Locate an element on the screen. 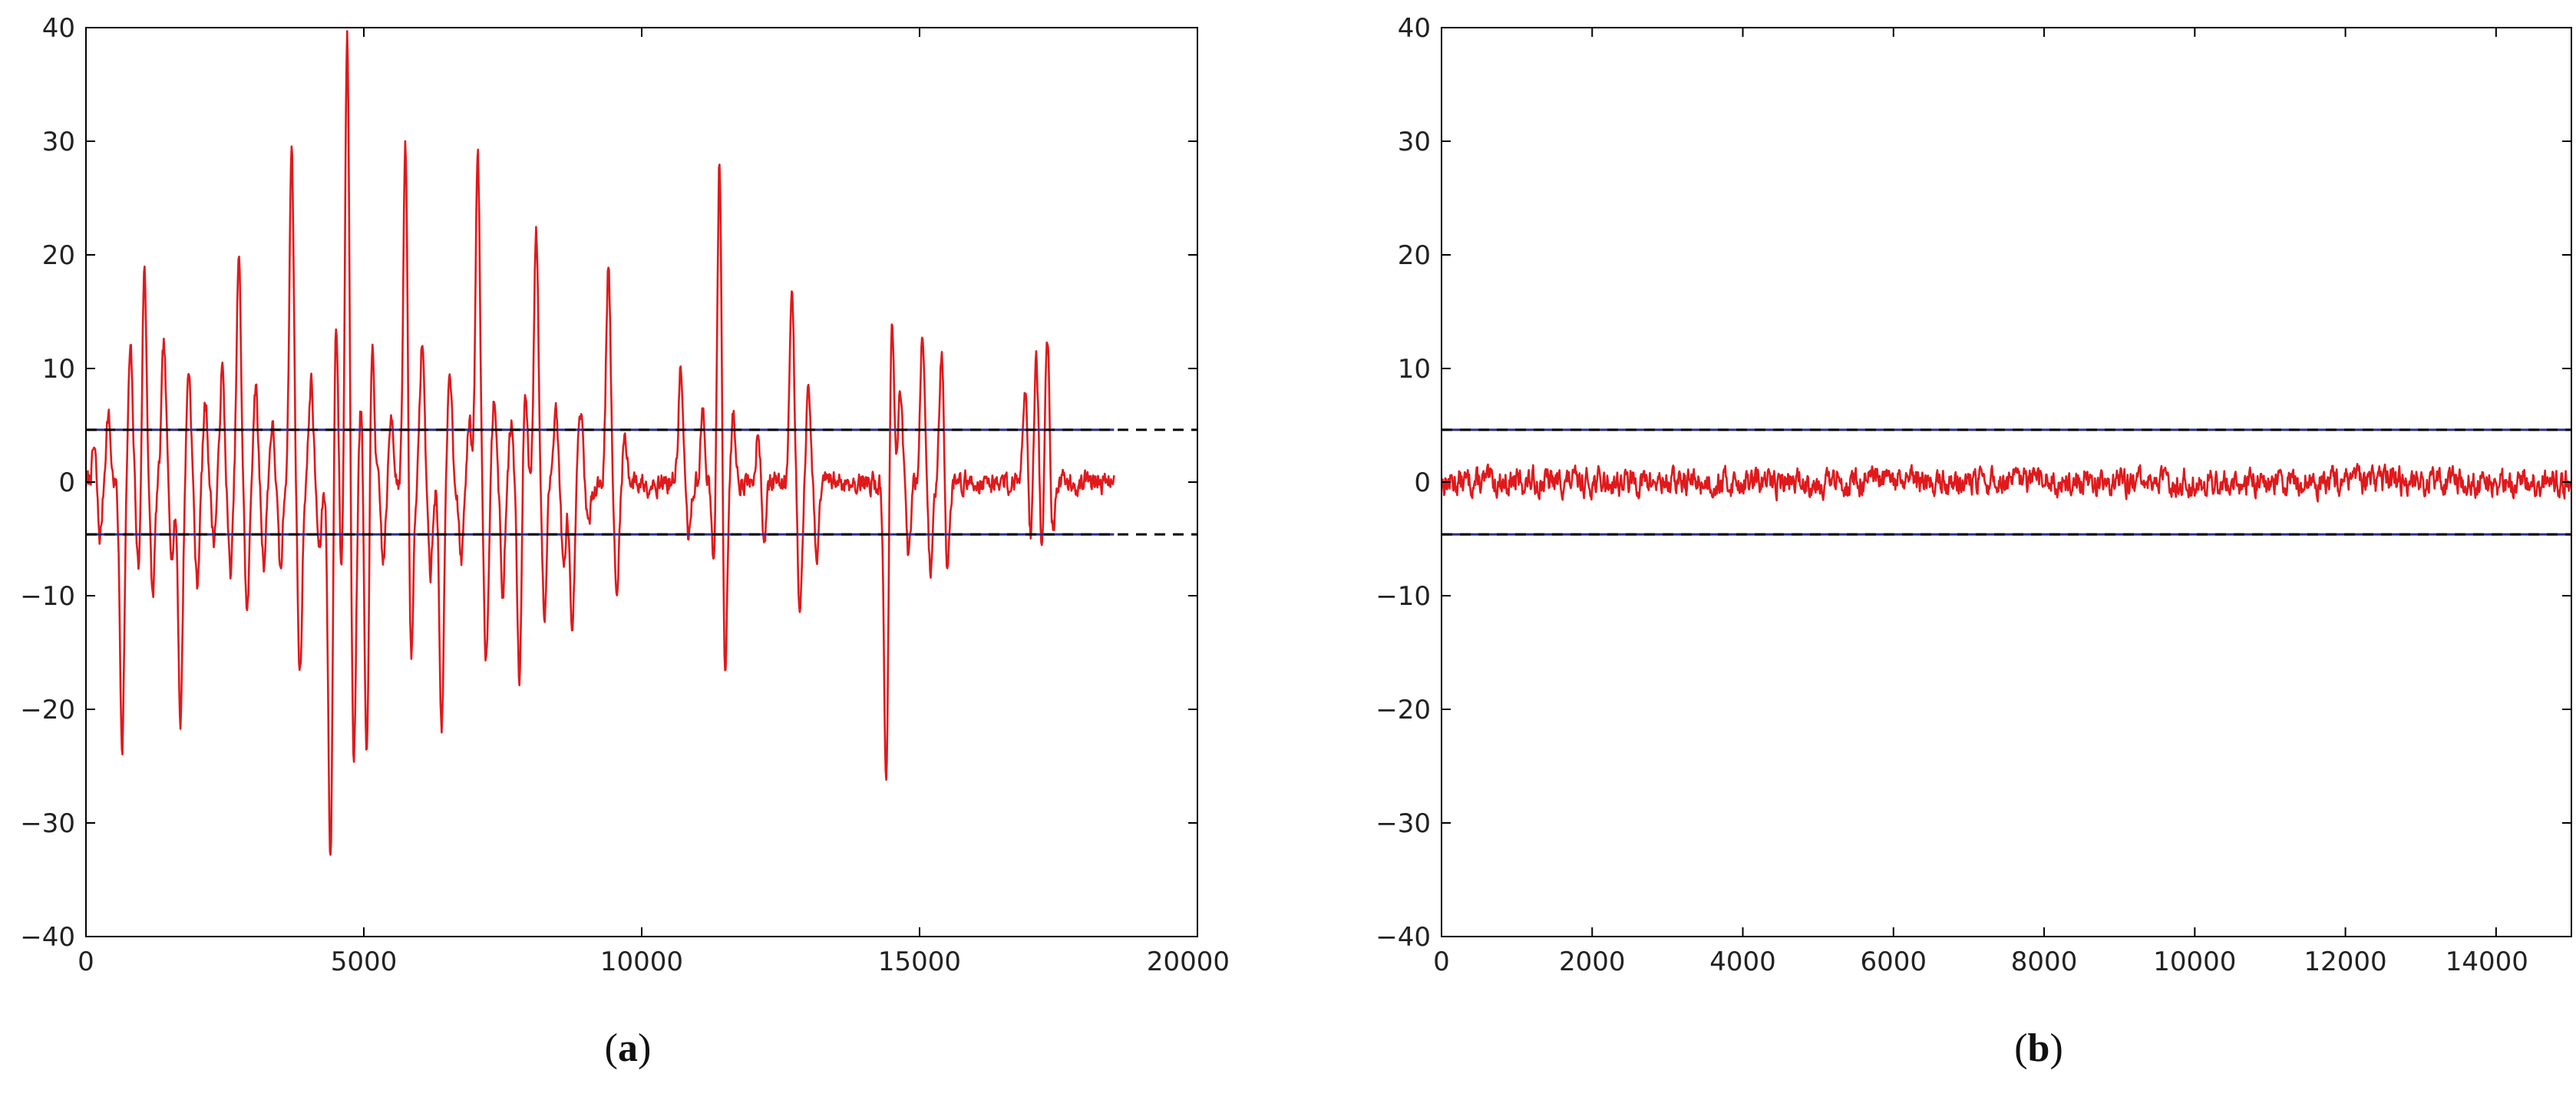 This screenshot has width=2576, height=1097. x-tick-label: 8000 is located at coordinates (2044, 962).